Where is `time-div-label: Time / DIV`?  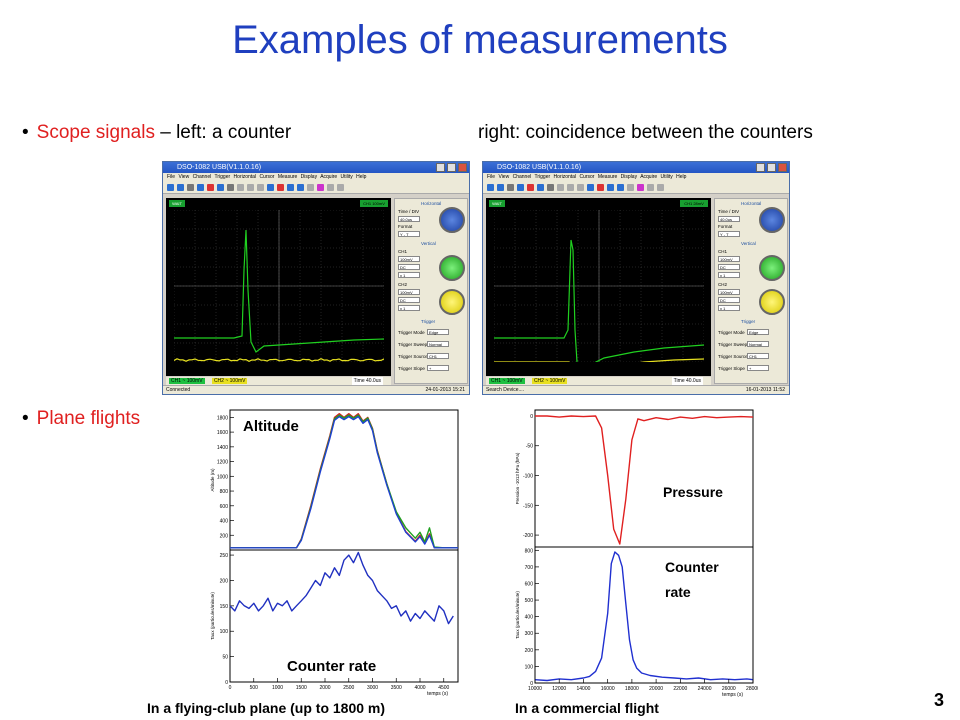 time-div-label: Time / DIV is located at coordinates (729, 211).